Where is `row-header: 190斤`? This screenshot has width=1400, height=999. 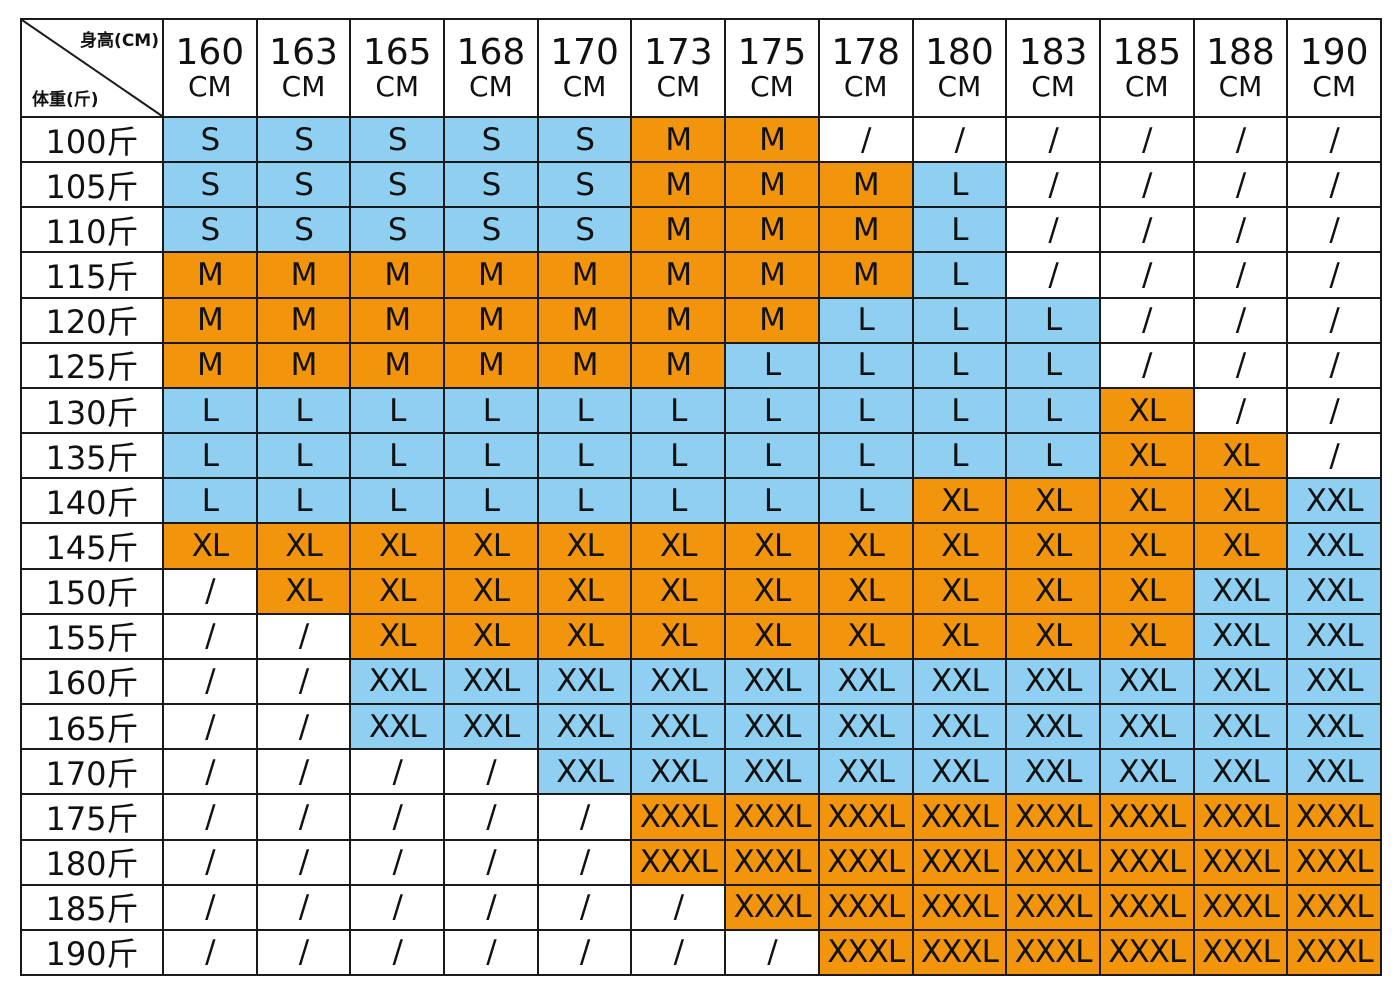
row-header: 190斤 is located at coordinates (92, 952).